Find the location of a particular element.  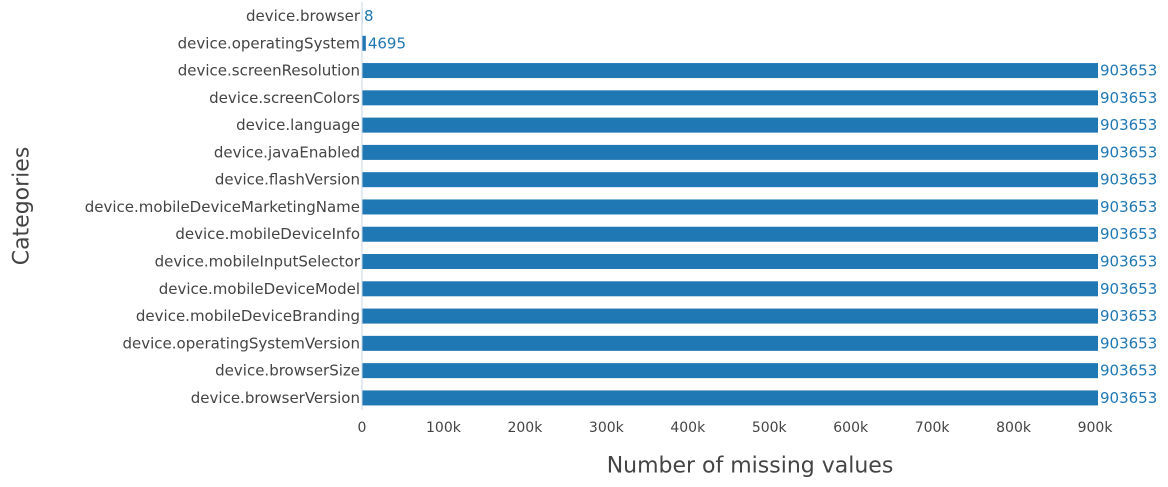

x-tick-label: 700k is located at coordinates (933, 428).